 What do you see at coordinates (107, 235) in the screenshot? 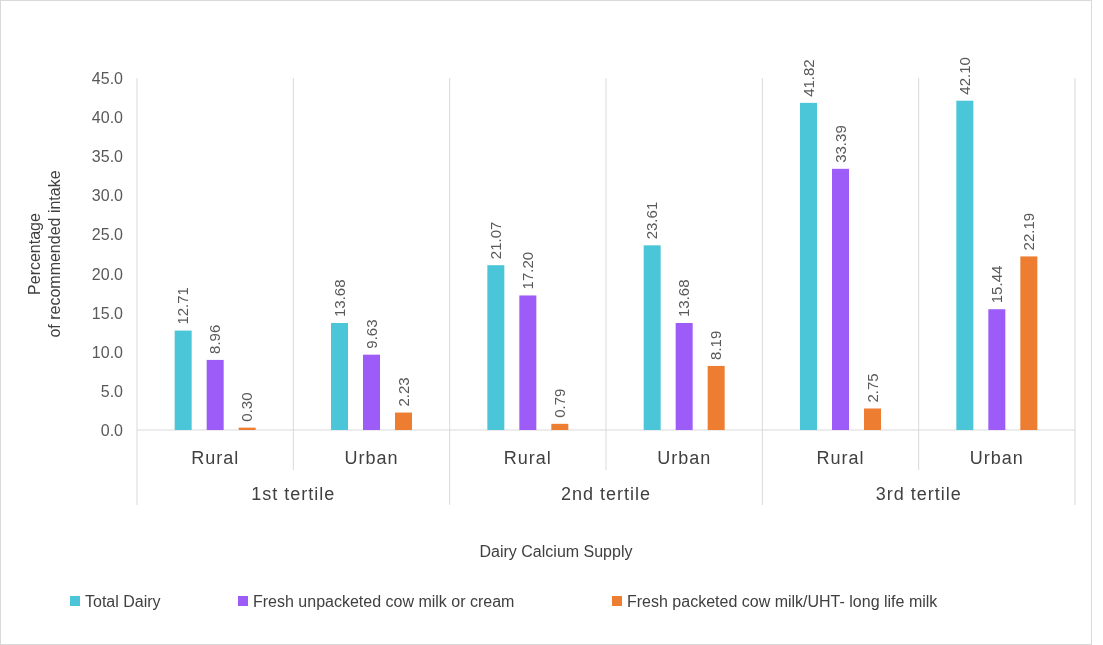
I see `y-tick-label: 25.0` at bounding box center [107, 235].